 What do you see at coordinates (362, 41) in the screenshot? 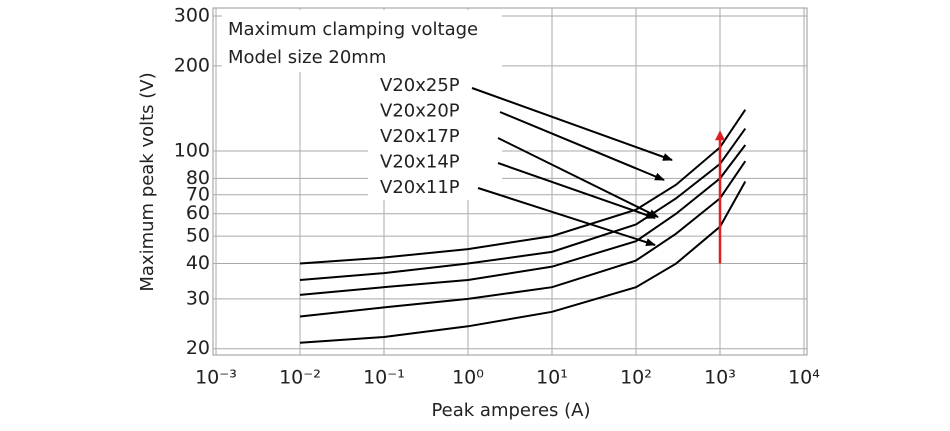
I see `title-box` at bounding box center [362, 41].